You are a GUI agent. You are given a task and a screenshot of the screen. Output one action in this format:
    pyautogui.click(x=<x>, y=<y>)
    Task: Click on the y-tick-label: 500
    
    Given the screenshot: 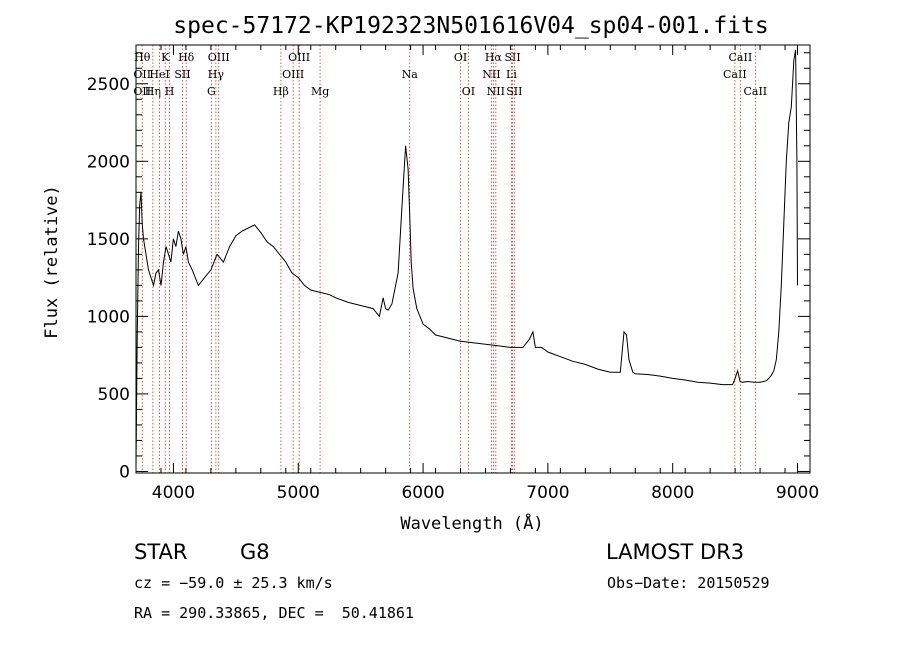 What is the action you would take?
    pyautogui.click(x=114, y=395)
    